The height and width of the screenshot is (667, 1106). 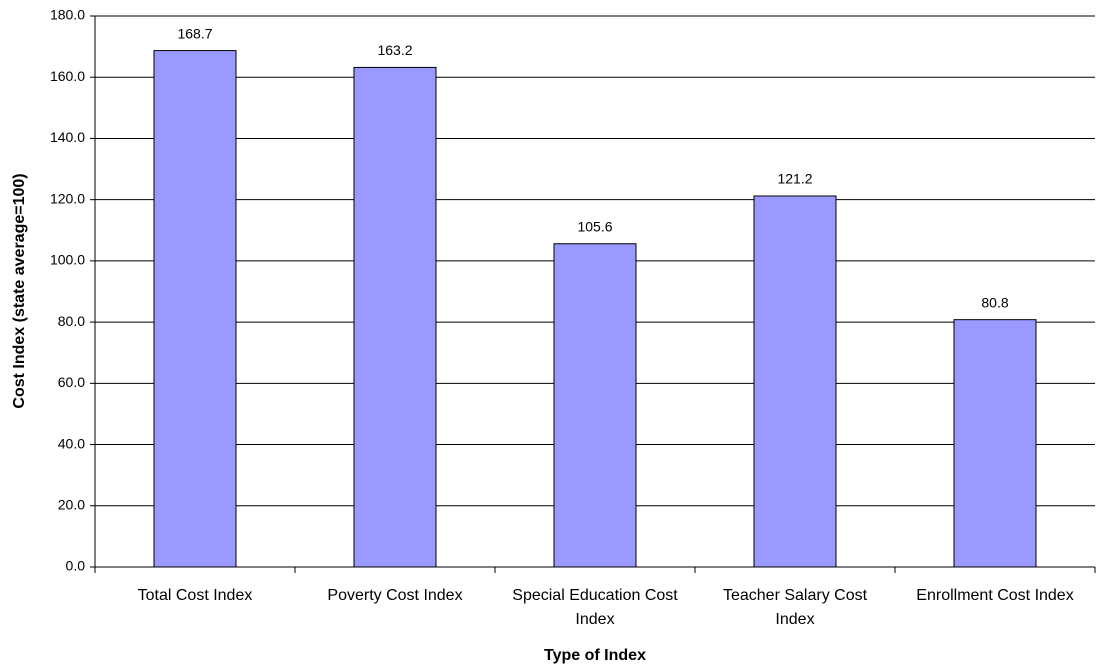 What do you see at coordinates (71, 504) in the screenshot?
I see `y-tick-label: 20.0` at bounding box center [71, 504].